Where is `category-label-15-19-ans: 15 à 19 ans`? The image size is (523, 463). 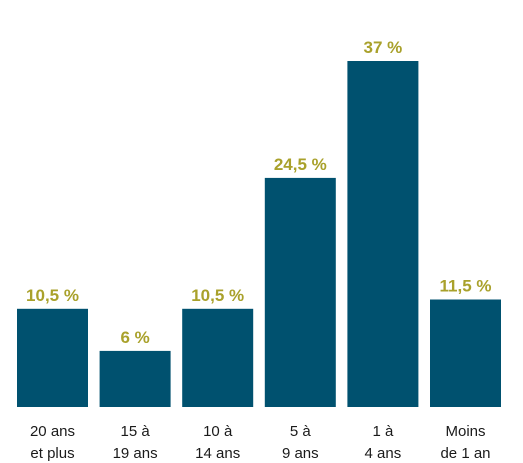
category-label-15-19-ans: 15 à 19 ans is located at coordinates (135, 442).